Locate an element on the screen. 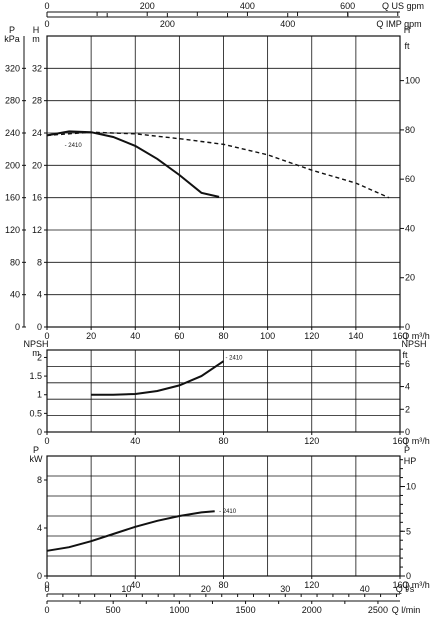 Image resolution: width=431 pixels, height=627 pixels. y-tick-label: 1 is located at coordinates (39, 395).